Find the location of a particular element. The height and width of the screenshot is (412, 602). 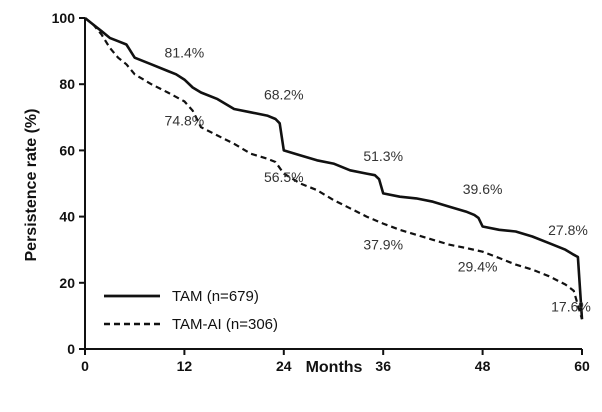

data-label: 51.3% is located at coordinates (383, 156).